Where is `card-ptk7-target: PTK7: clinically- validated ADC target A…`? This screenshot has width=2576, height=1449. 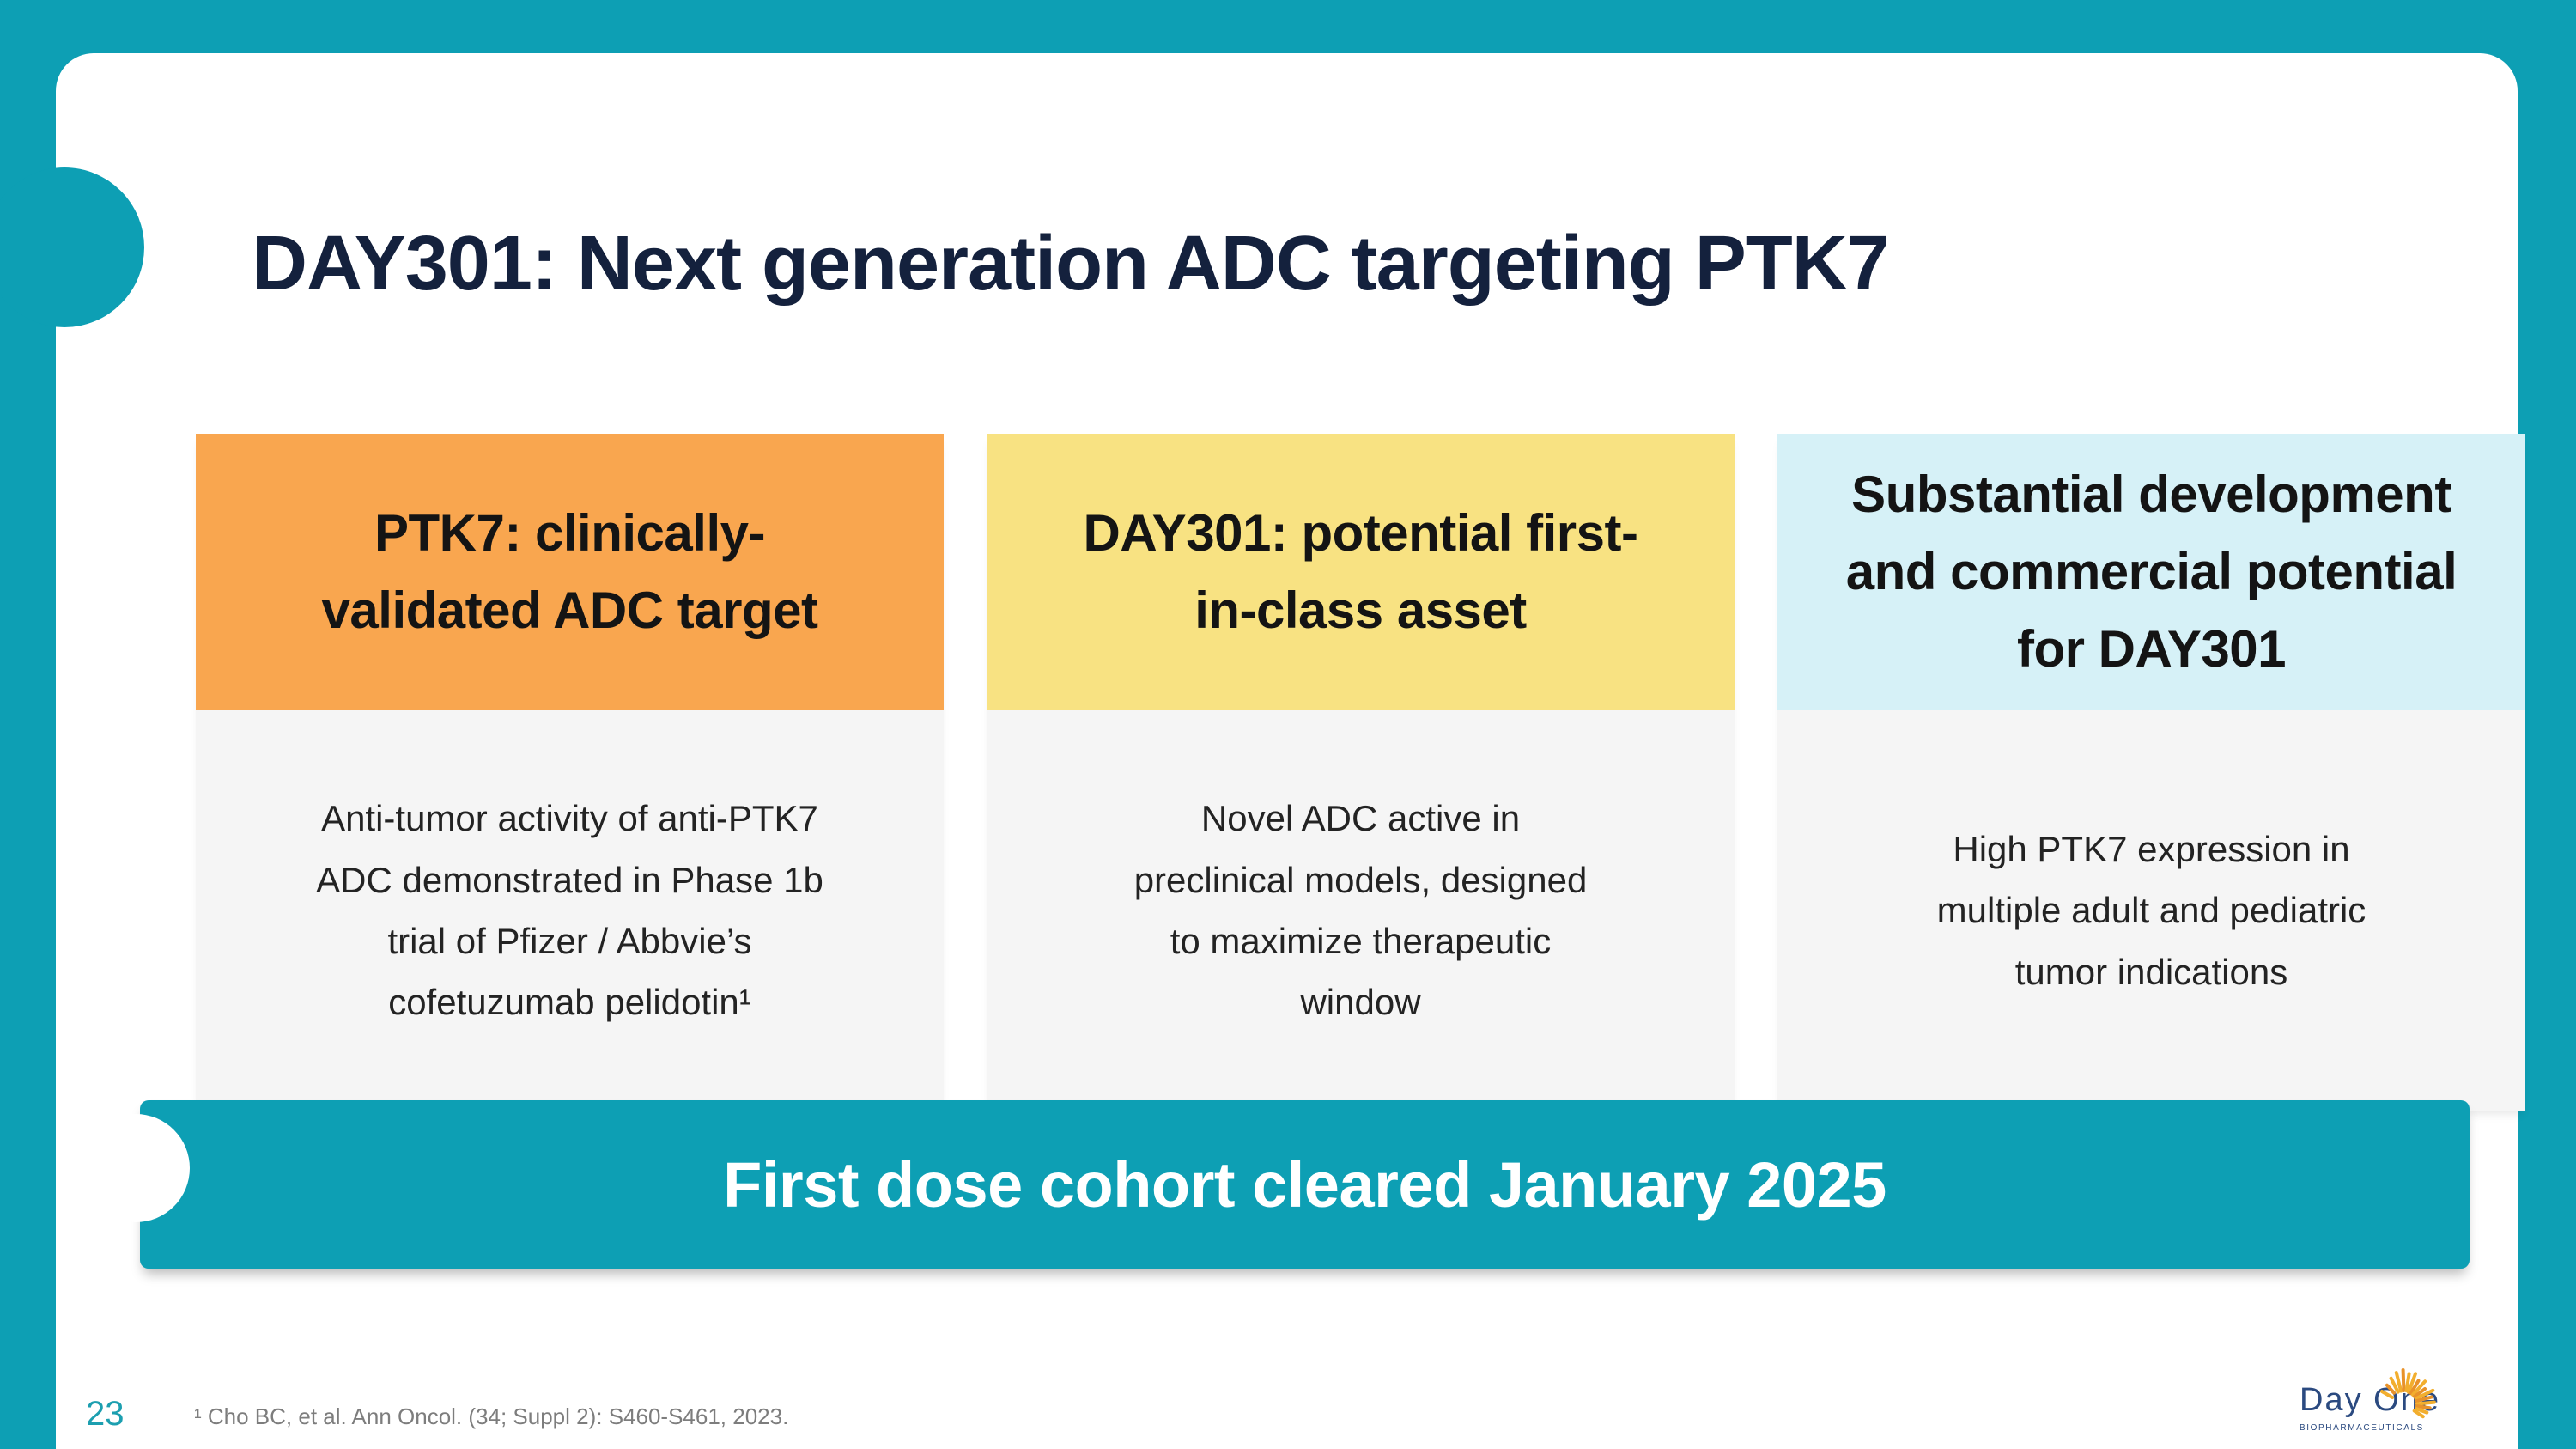
card-ptk7-target: PTK7: clinically- validated ADC target A… is located at coordinates (570, 772).